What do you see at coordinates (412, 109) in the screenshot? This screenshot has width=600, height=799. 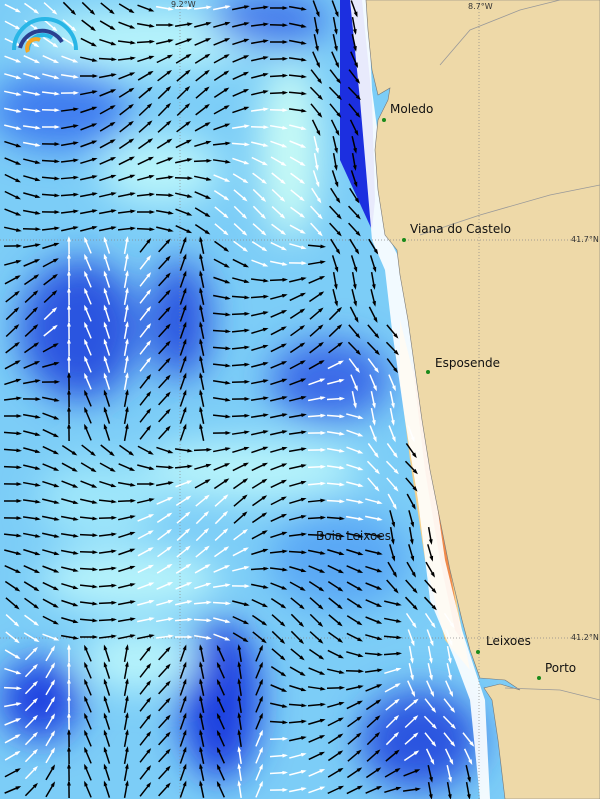 I see `place-label-moledo: Moledo` at bounding box center [412, 109].